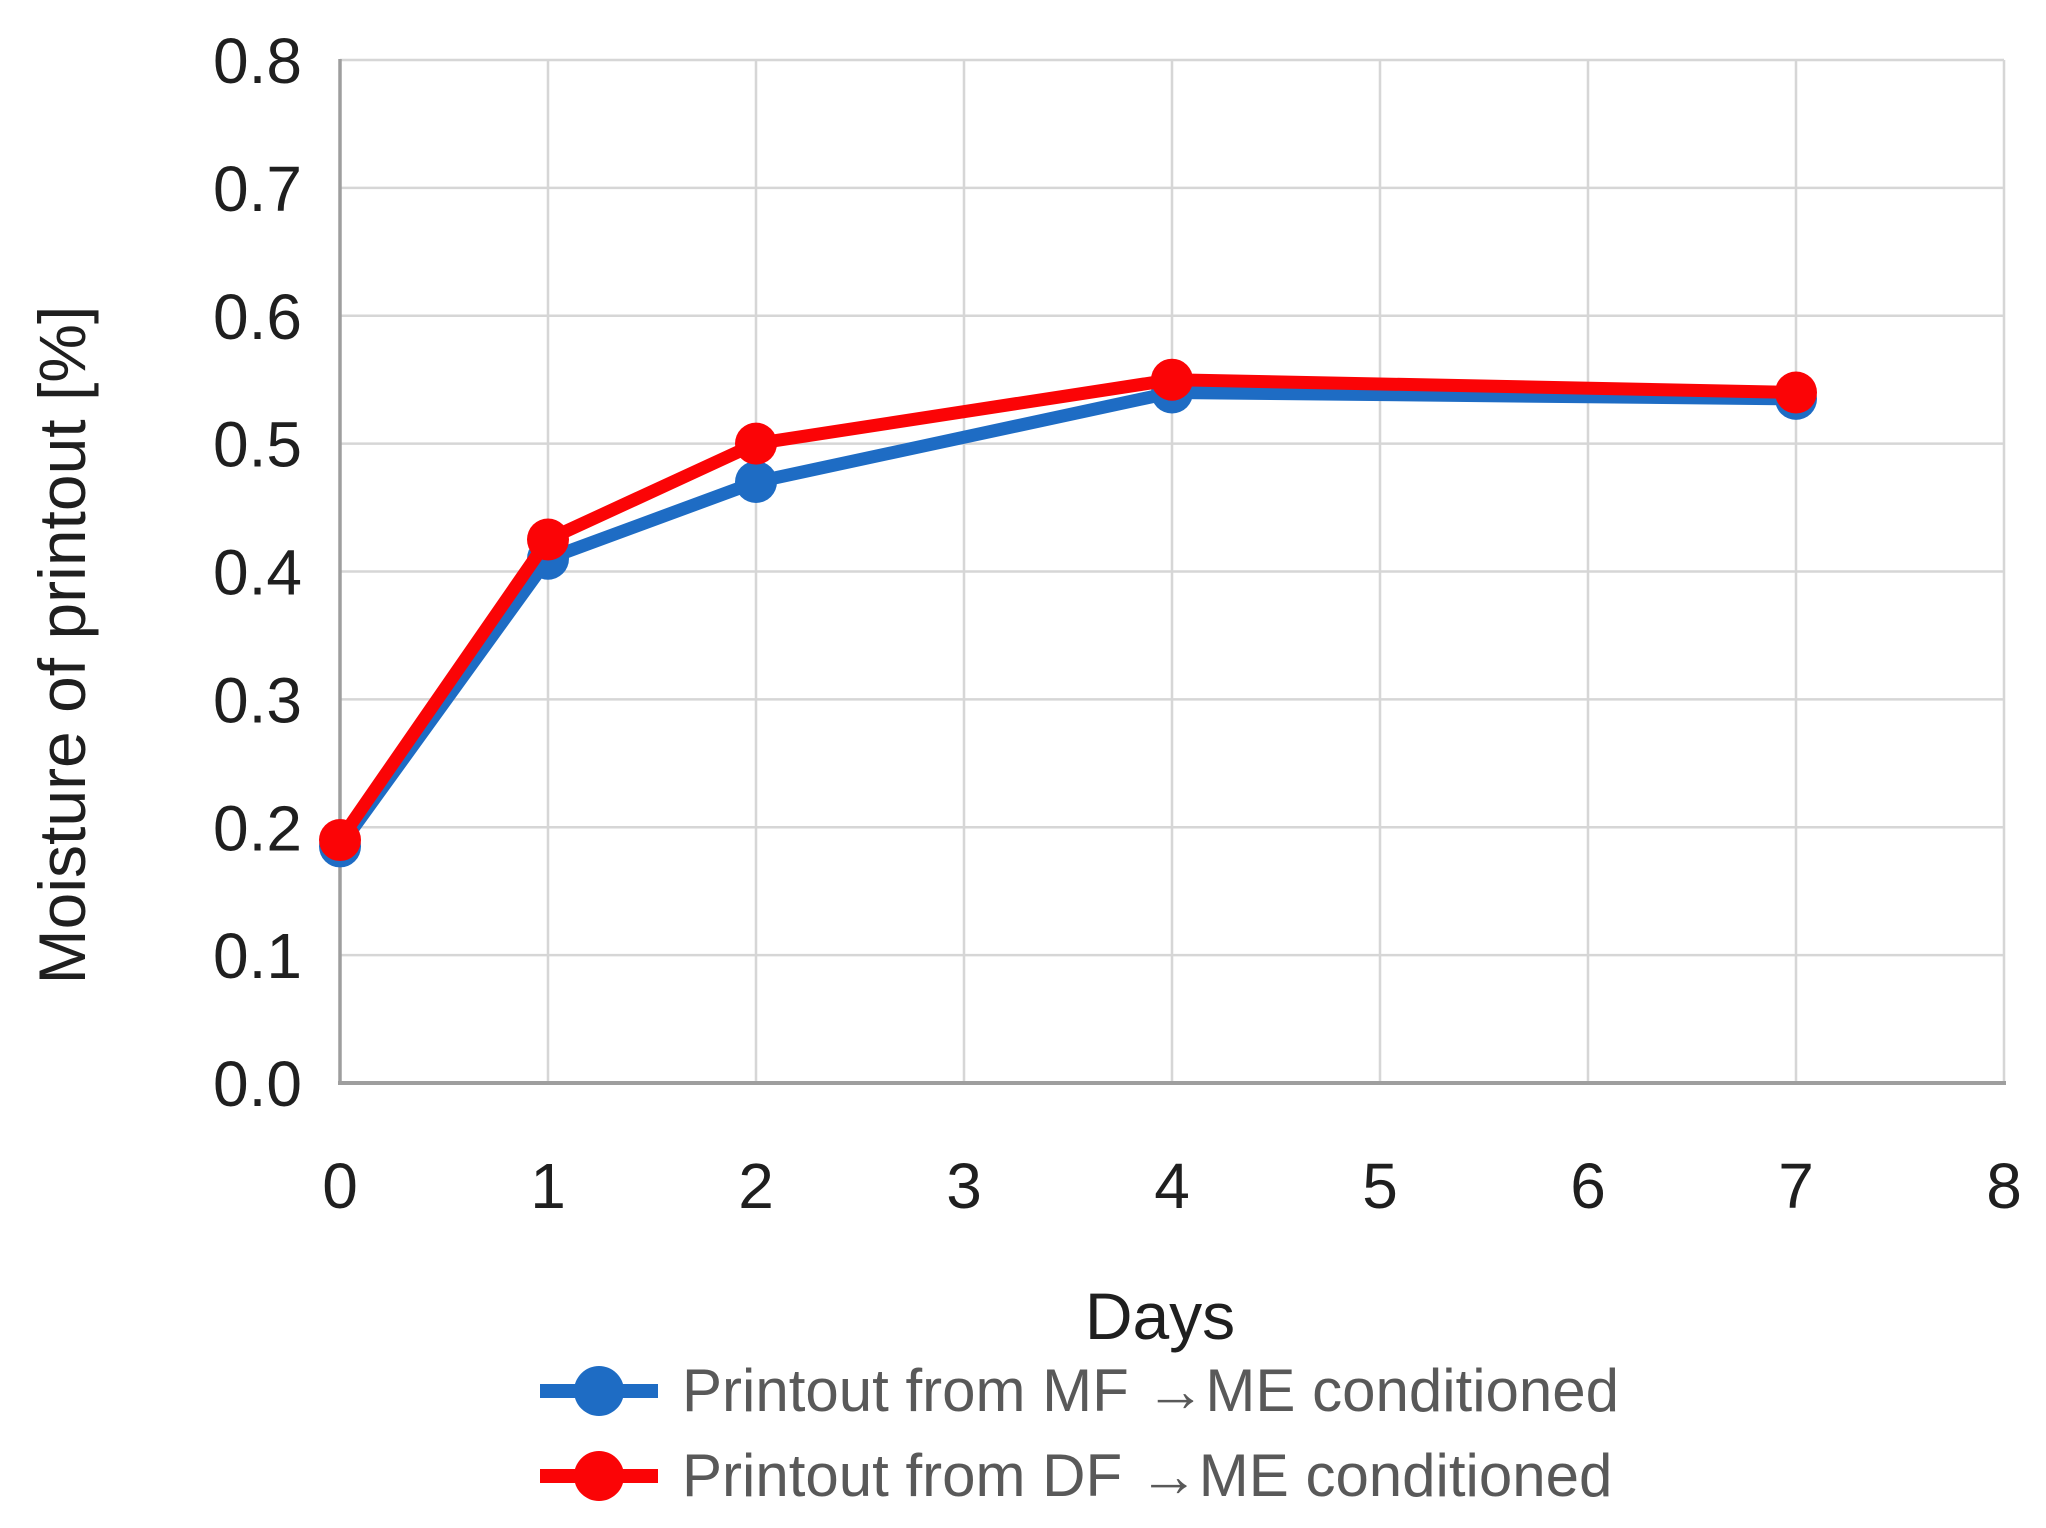  Describe the element at coordinates (257, 956) in the screenshot. I see `y-tick-label: 0.1` at that location.